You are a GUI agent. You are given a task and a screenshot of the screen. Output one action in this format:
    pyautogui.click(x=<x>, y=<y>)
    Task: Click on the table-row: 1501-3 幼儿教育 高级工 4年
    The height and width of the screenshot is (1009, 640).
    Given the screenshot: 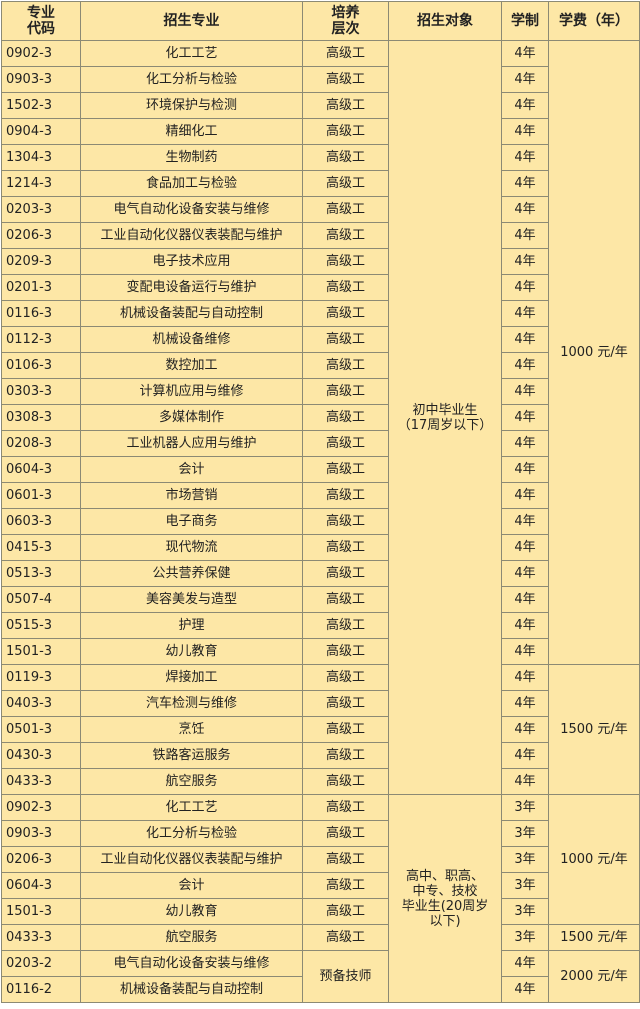 What is the action you would take?
    pyautogui.click(x=320, y=651)
    